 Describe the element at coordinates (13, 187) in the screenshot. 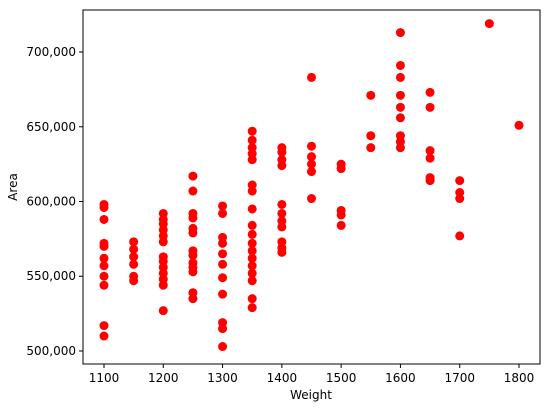

I see `y-axis-label: Area` at that location.